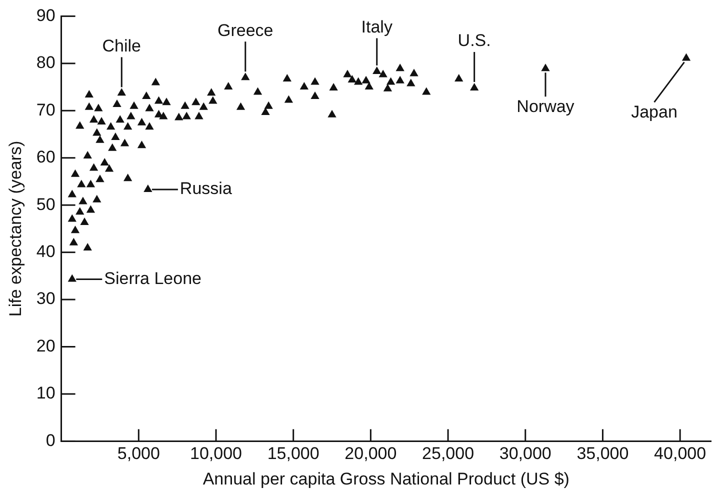 This screenshot has width=716, height=496. I want to click on y-tick-label: 40, so click(46, 251).